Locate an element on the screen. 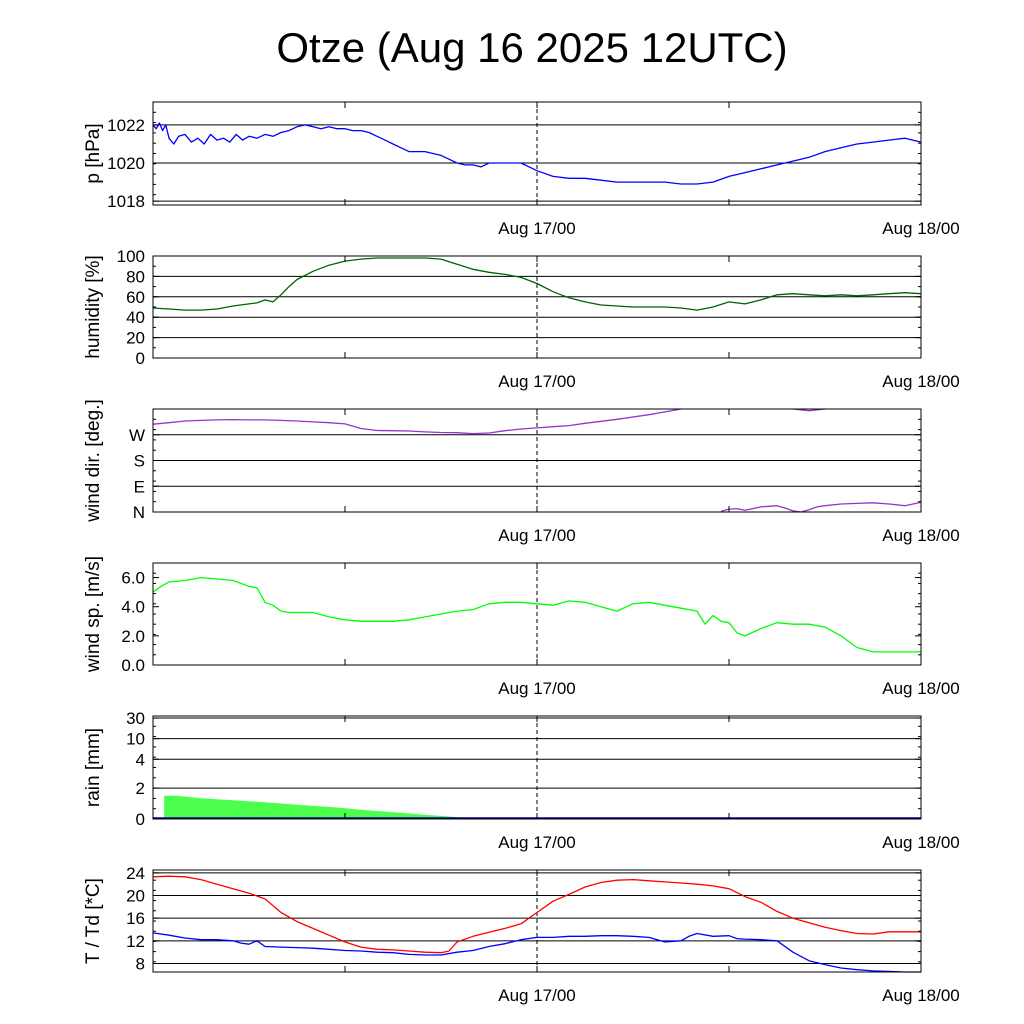 Image resolution: width=1024 pixels, height=1024 pixels. rain-ylabel: rain [mm] is located at coordinates (93, 767).